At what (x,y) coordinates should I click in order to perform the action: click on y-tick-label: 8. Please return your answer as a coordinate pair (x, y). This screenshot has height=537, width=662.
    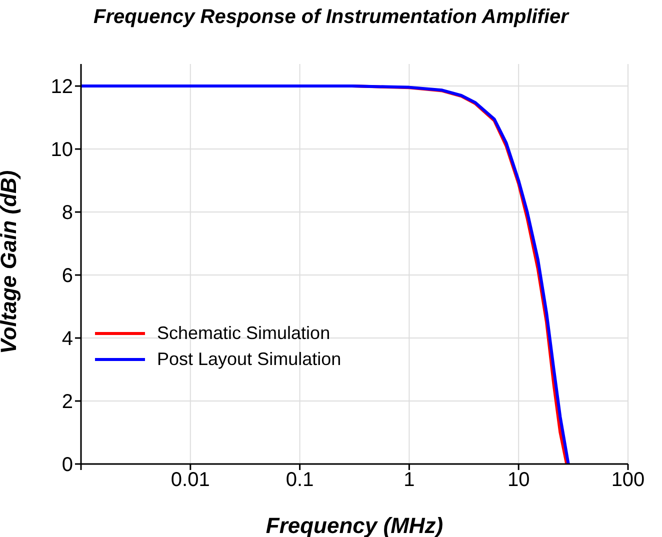
    Looking at the image, I should click on (67, 213).